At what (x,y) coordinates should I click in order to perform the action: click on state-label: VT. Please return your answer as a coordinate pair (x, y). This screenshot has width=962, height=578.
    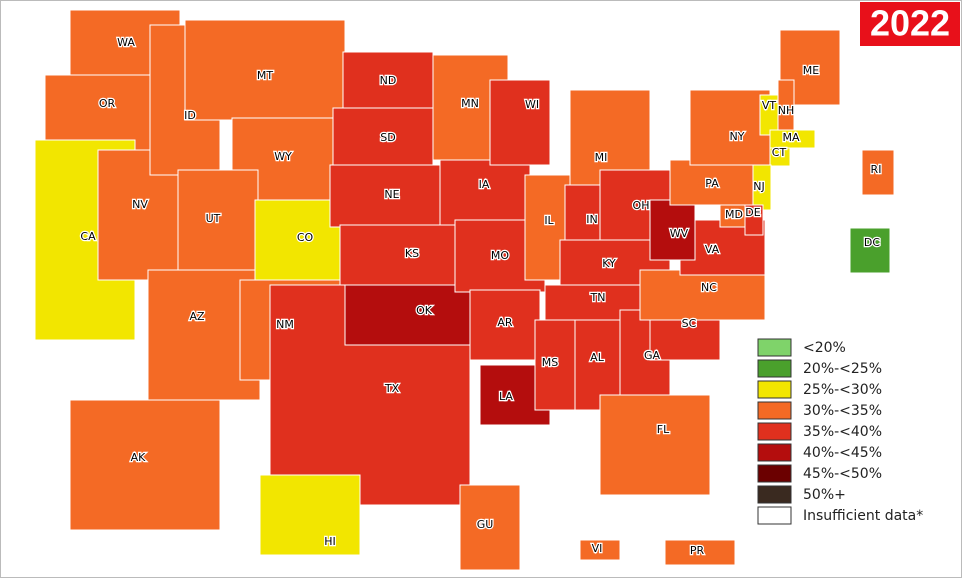
    Looking at the image, I should click on (769, 105).